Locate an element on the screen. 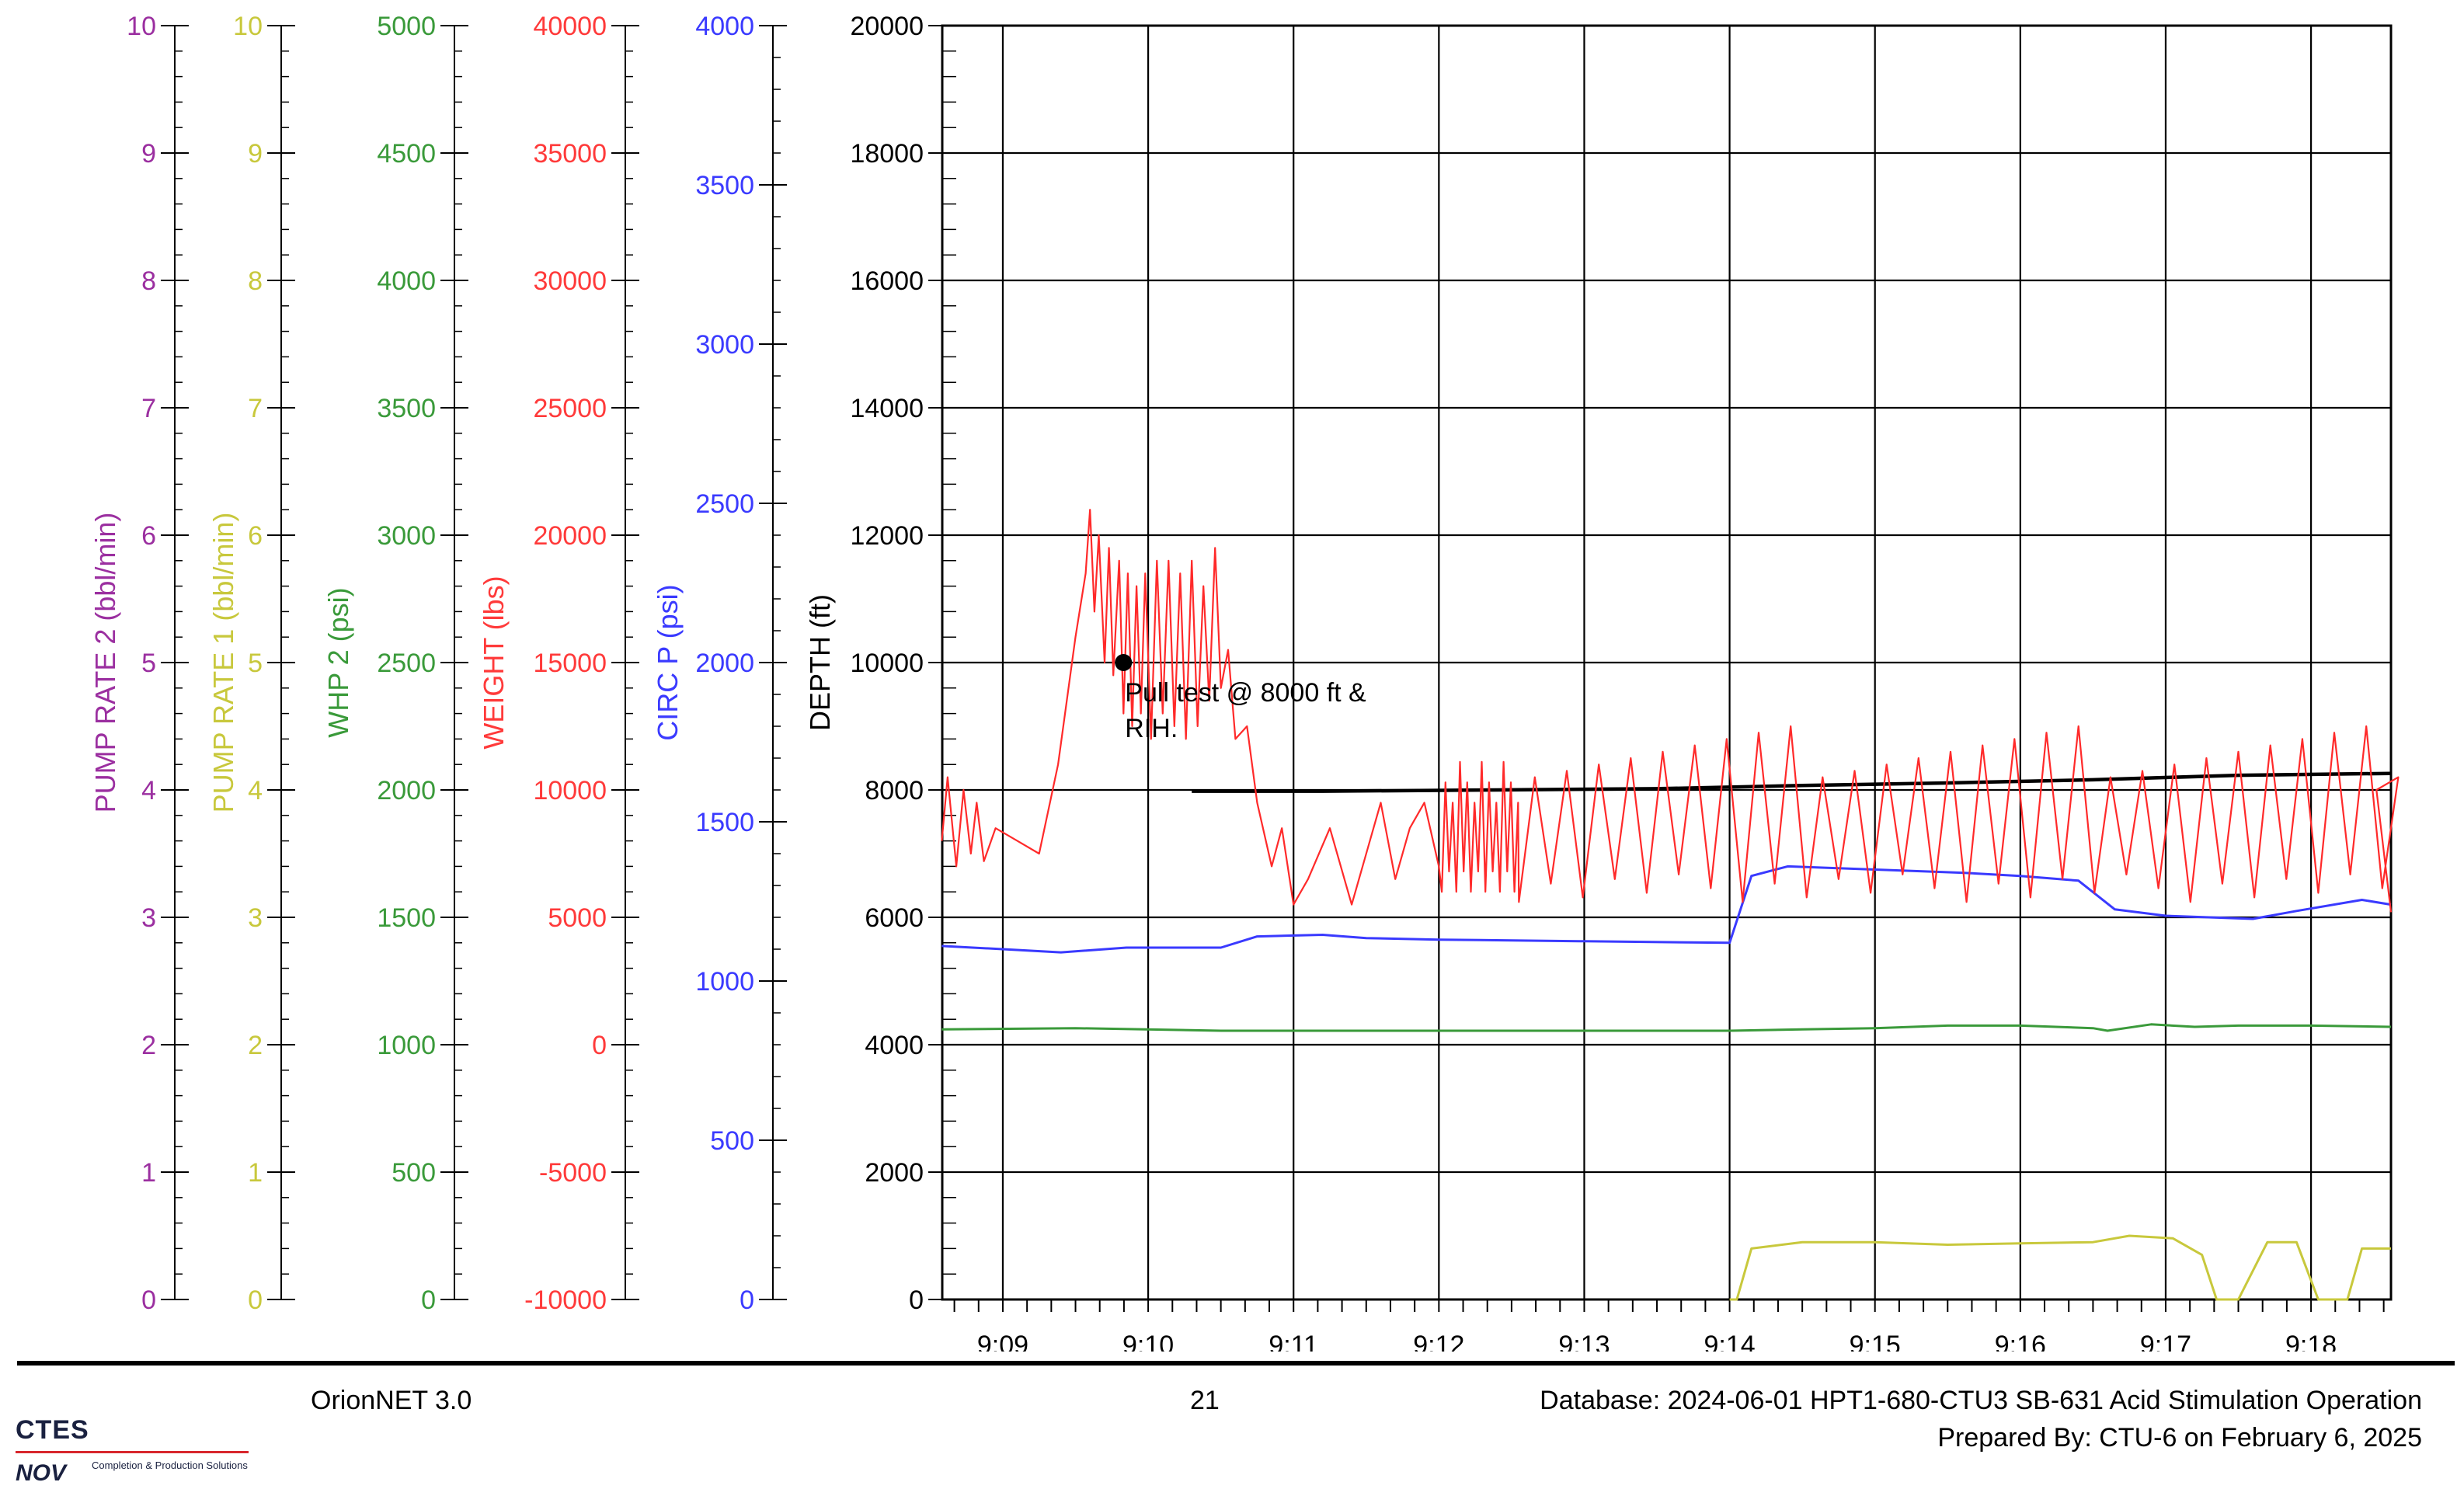 The image size is (2464, 1496). x-tick-label: 9:09 is located at coordinates (1003, 1341).